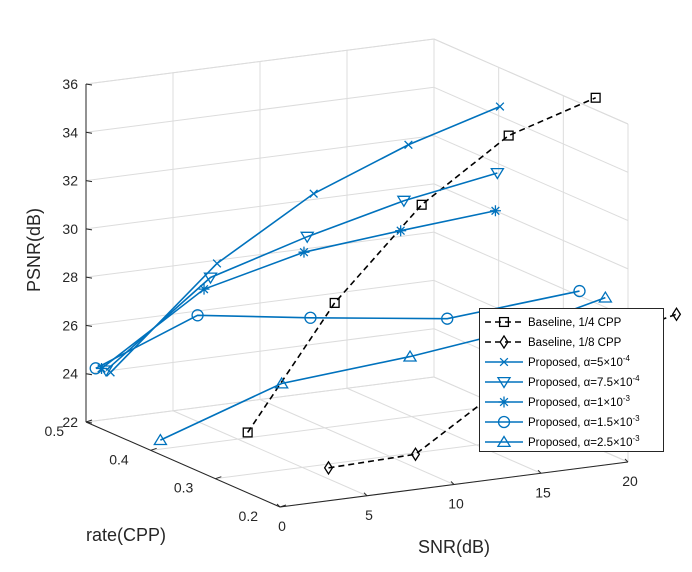 This screenshot has width=692, height=572. What do you see at coordinates (575, 322) in the screenshot?
I see `legend-label-text: Baseline, 1/4 CPP` at bounding box center [575, 322].